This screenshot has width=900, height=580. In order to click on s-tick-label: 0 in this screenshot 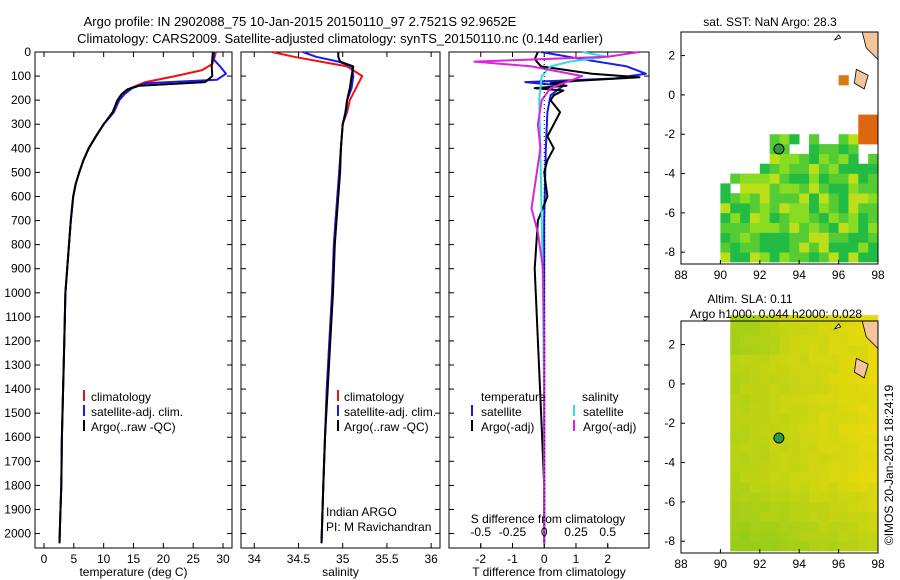, I will do `click(544, 532)`.